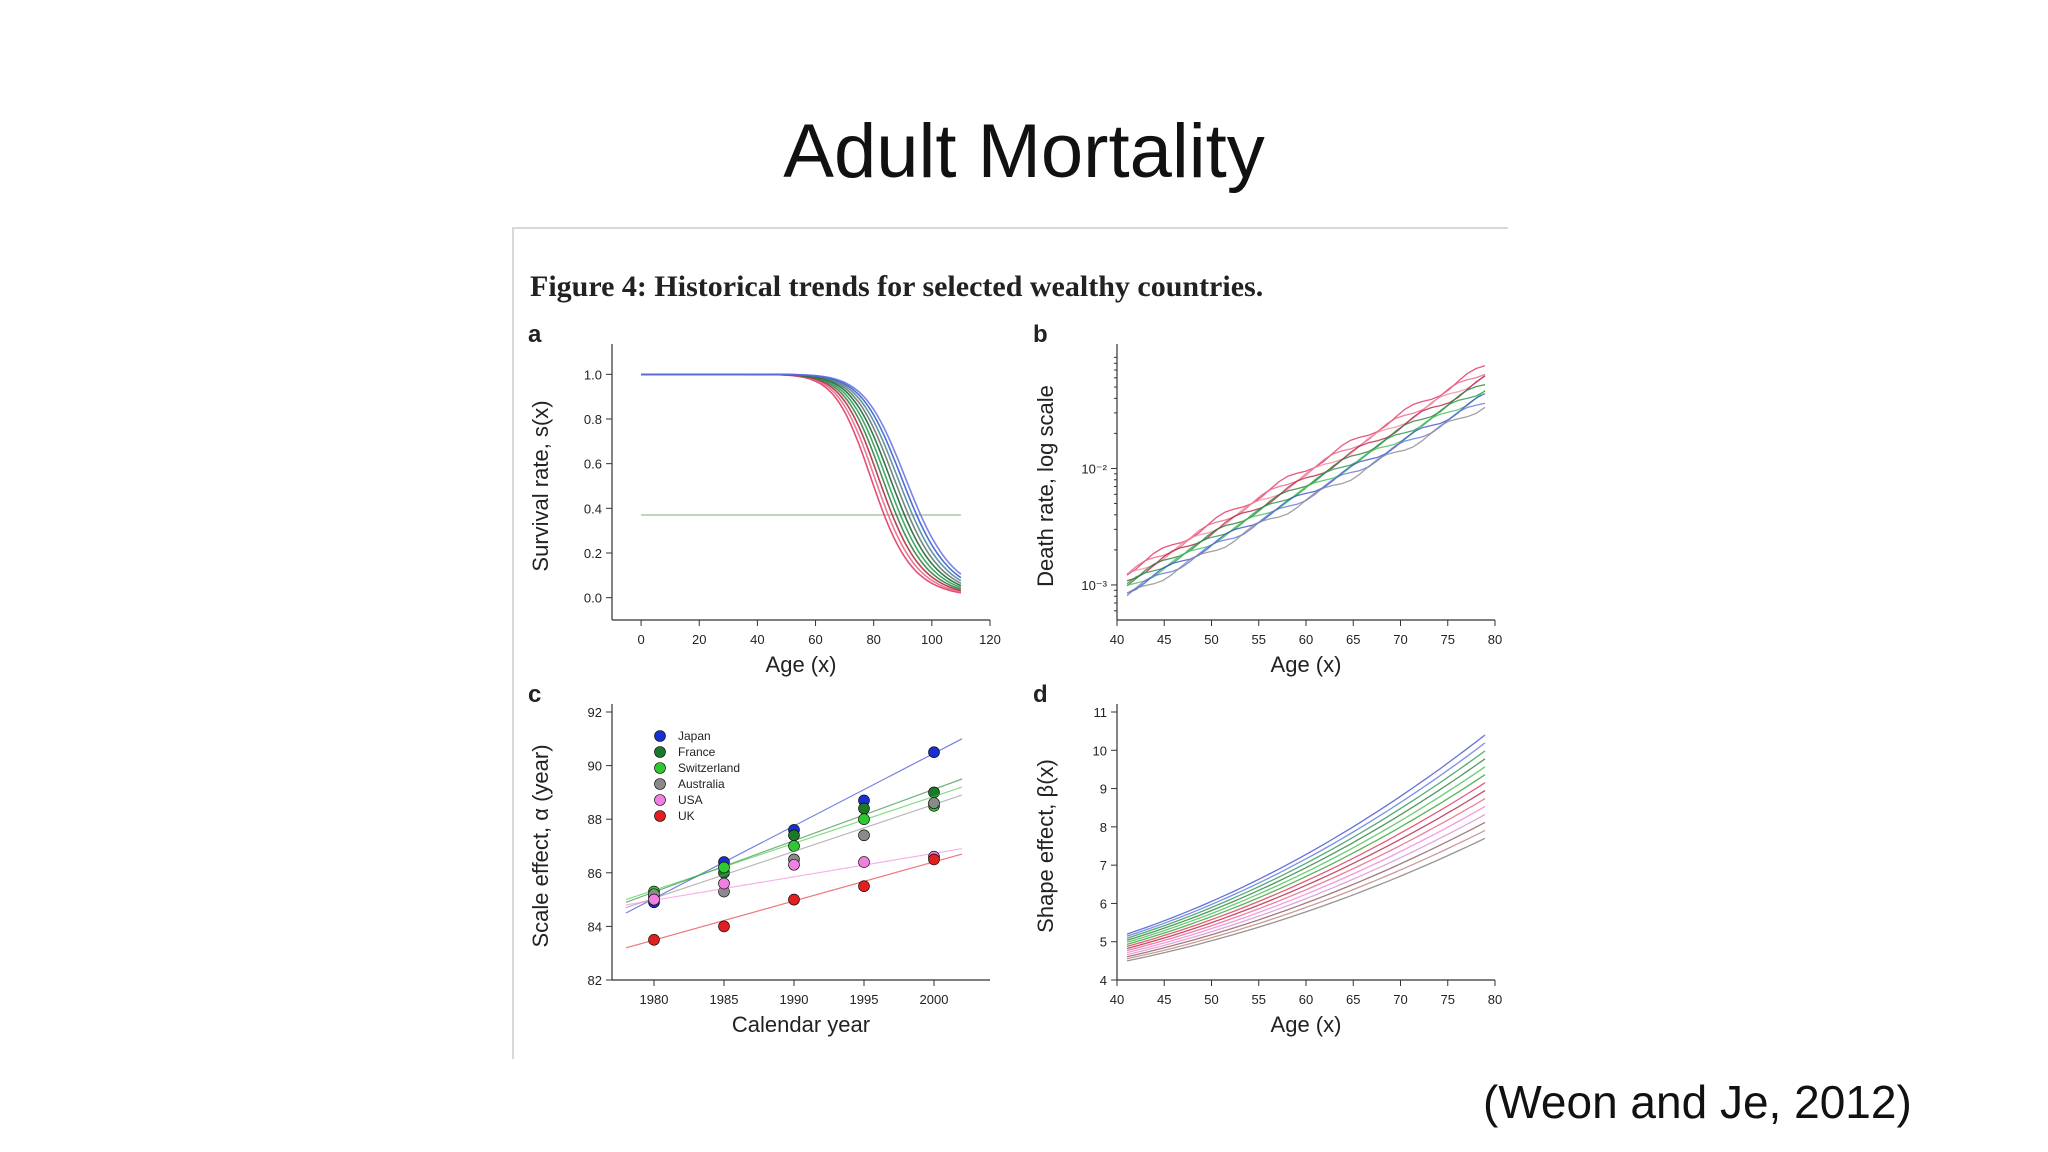  What do you see at coordinates (990, 639) in the screenshot?
I see `x-tick-label: 120` at bounding box center [990, 639].